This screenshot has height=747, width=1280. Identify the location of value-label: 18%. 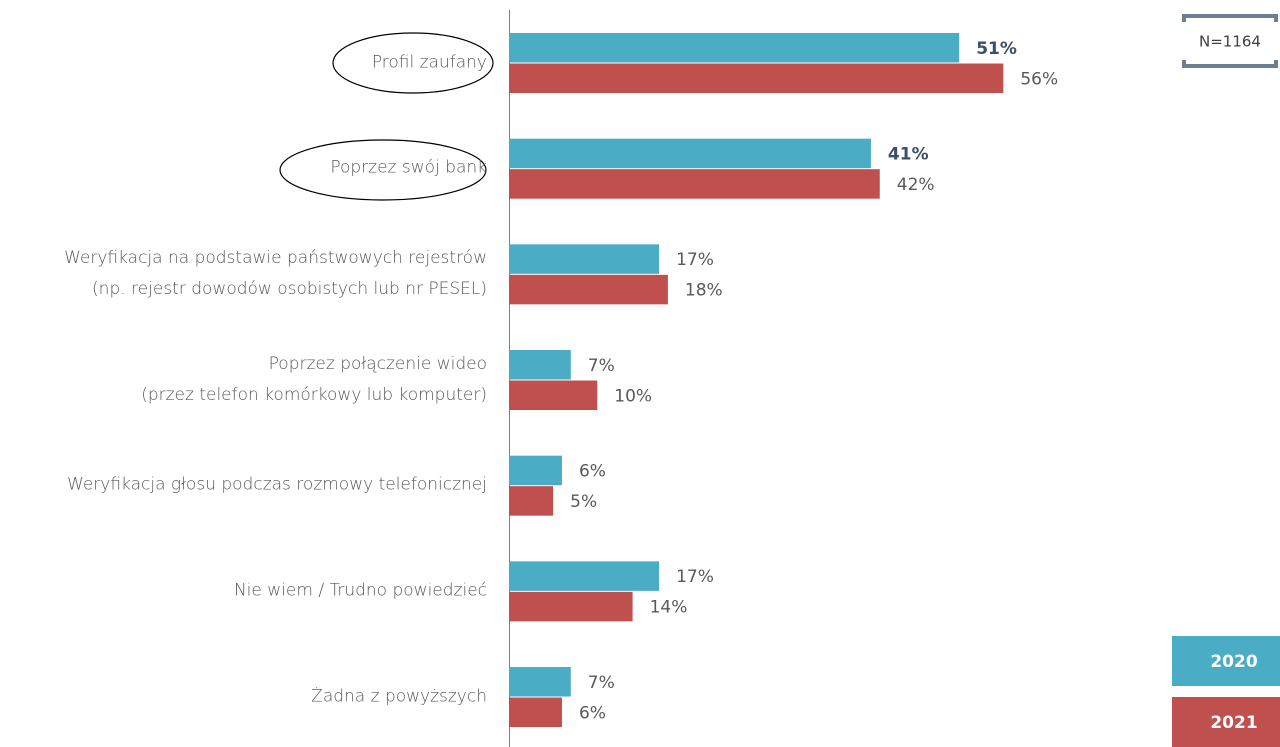
(704, 291).